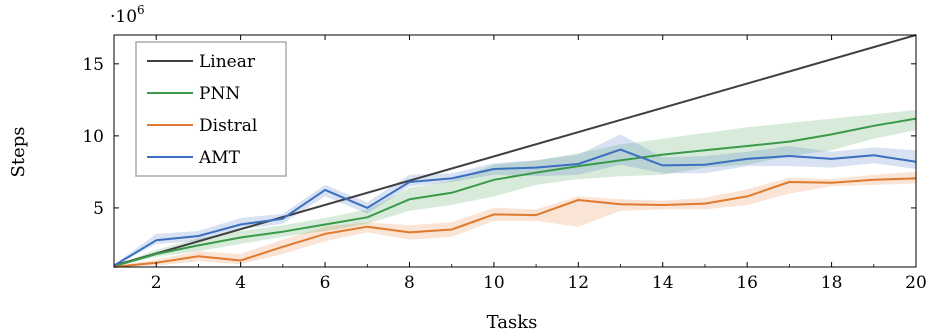 The image size is (927, 334). Describe the element at coordinates (916, 283) in the screenshot. I see `x-tick-label: 20` at that location.